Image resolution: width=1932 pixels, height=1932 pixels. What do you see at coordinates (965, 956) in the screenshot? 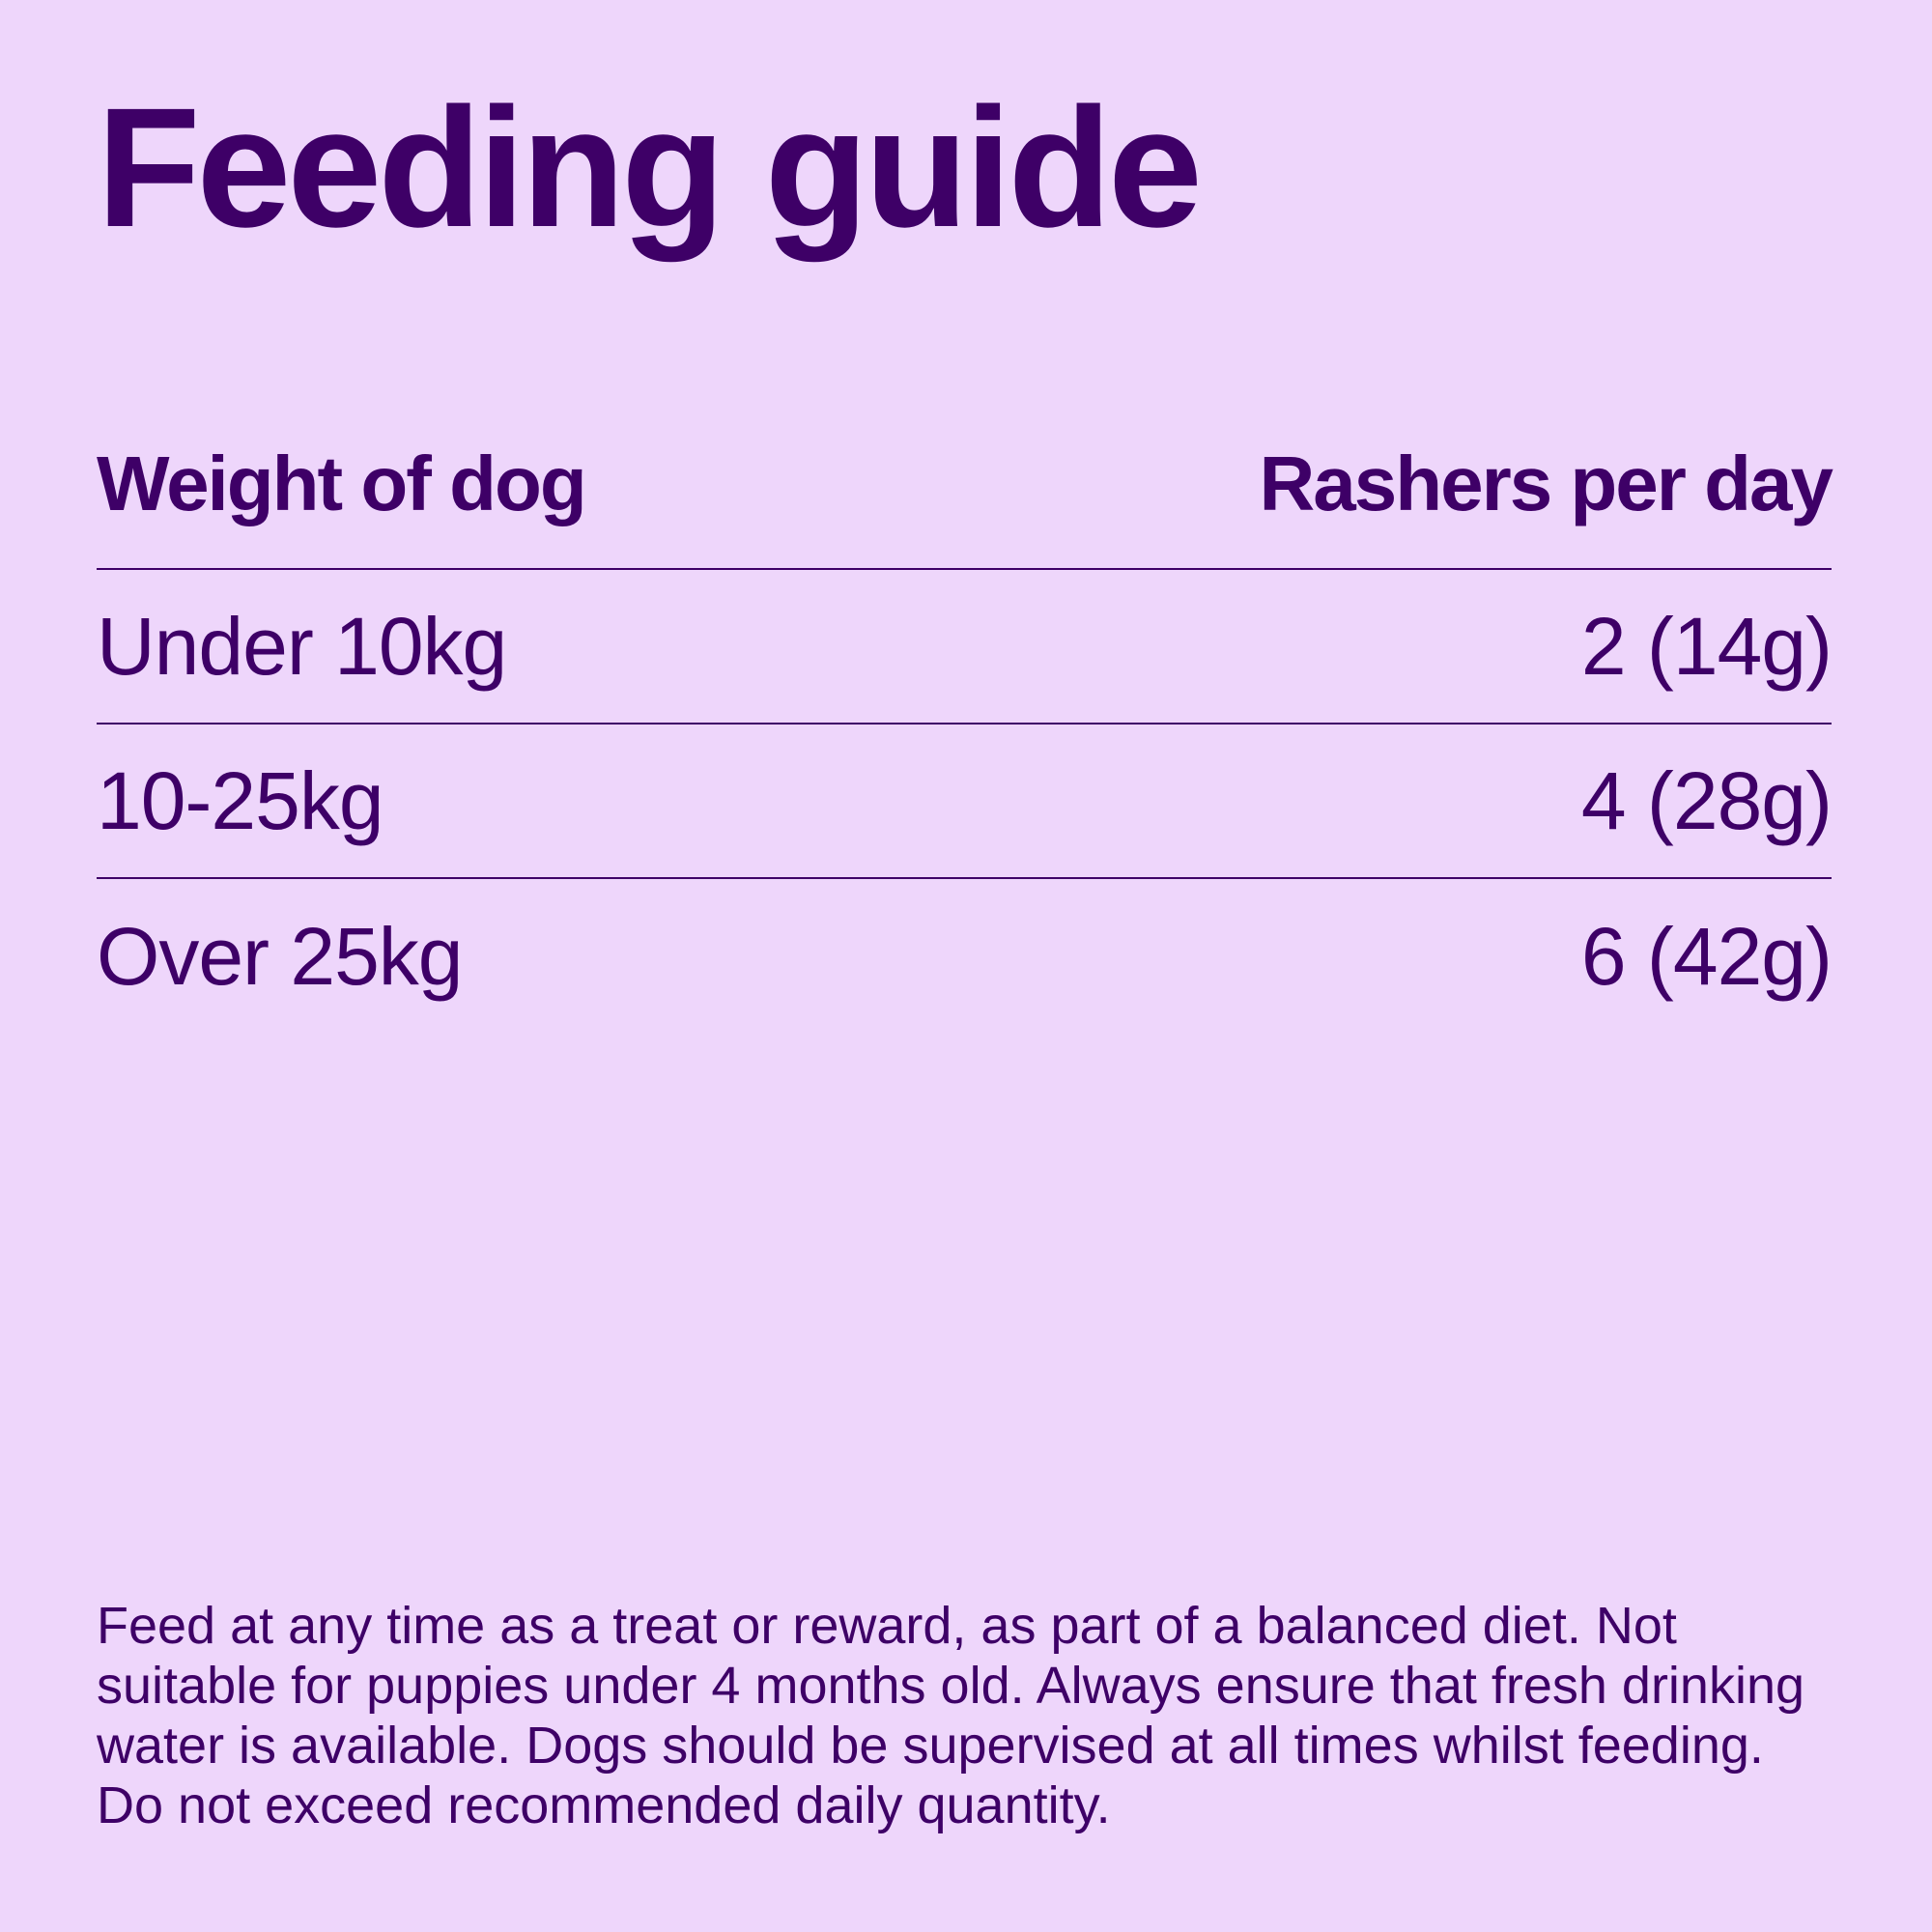
I see `table-row: Over 25kg 6 (42g)` at bounding box center [965, 956].